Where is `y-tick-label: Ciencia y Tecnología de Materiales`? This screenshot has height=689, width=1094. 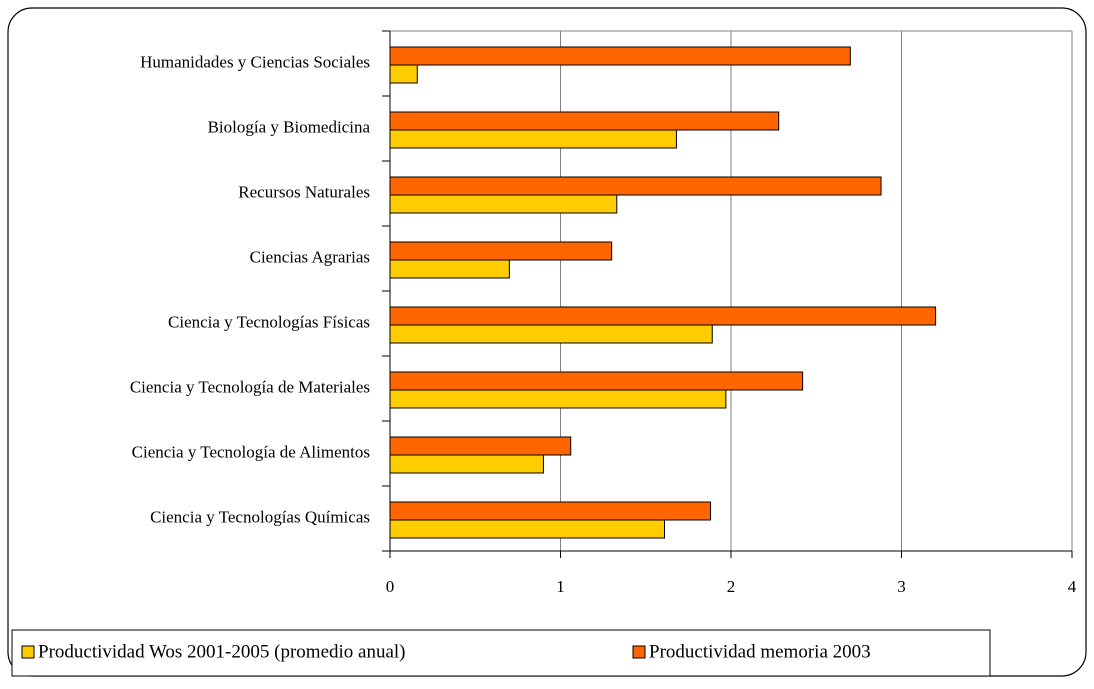 y-tick-label: Ciencia y Tecnología de Materiales is located at coordinates (250, 386).